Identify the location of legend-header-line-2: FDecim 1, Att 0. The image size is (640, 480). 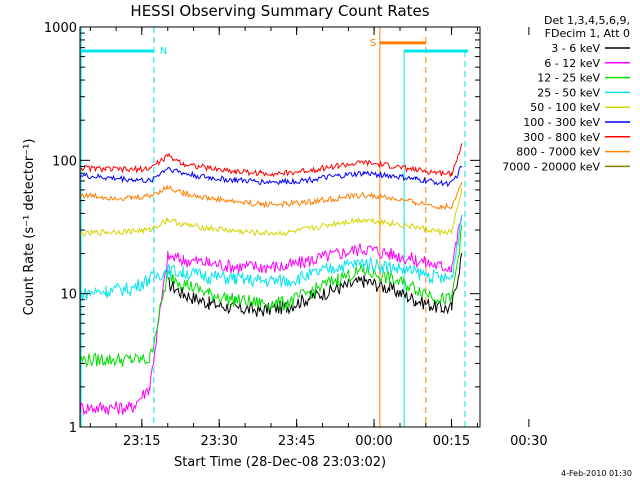
(587, 33).